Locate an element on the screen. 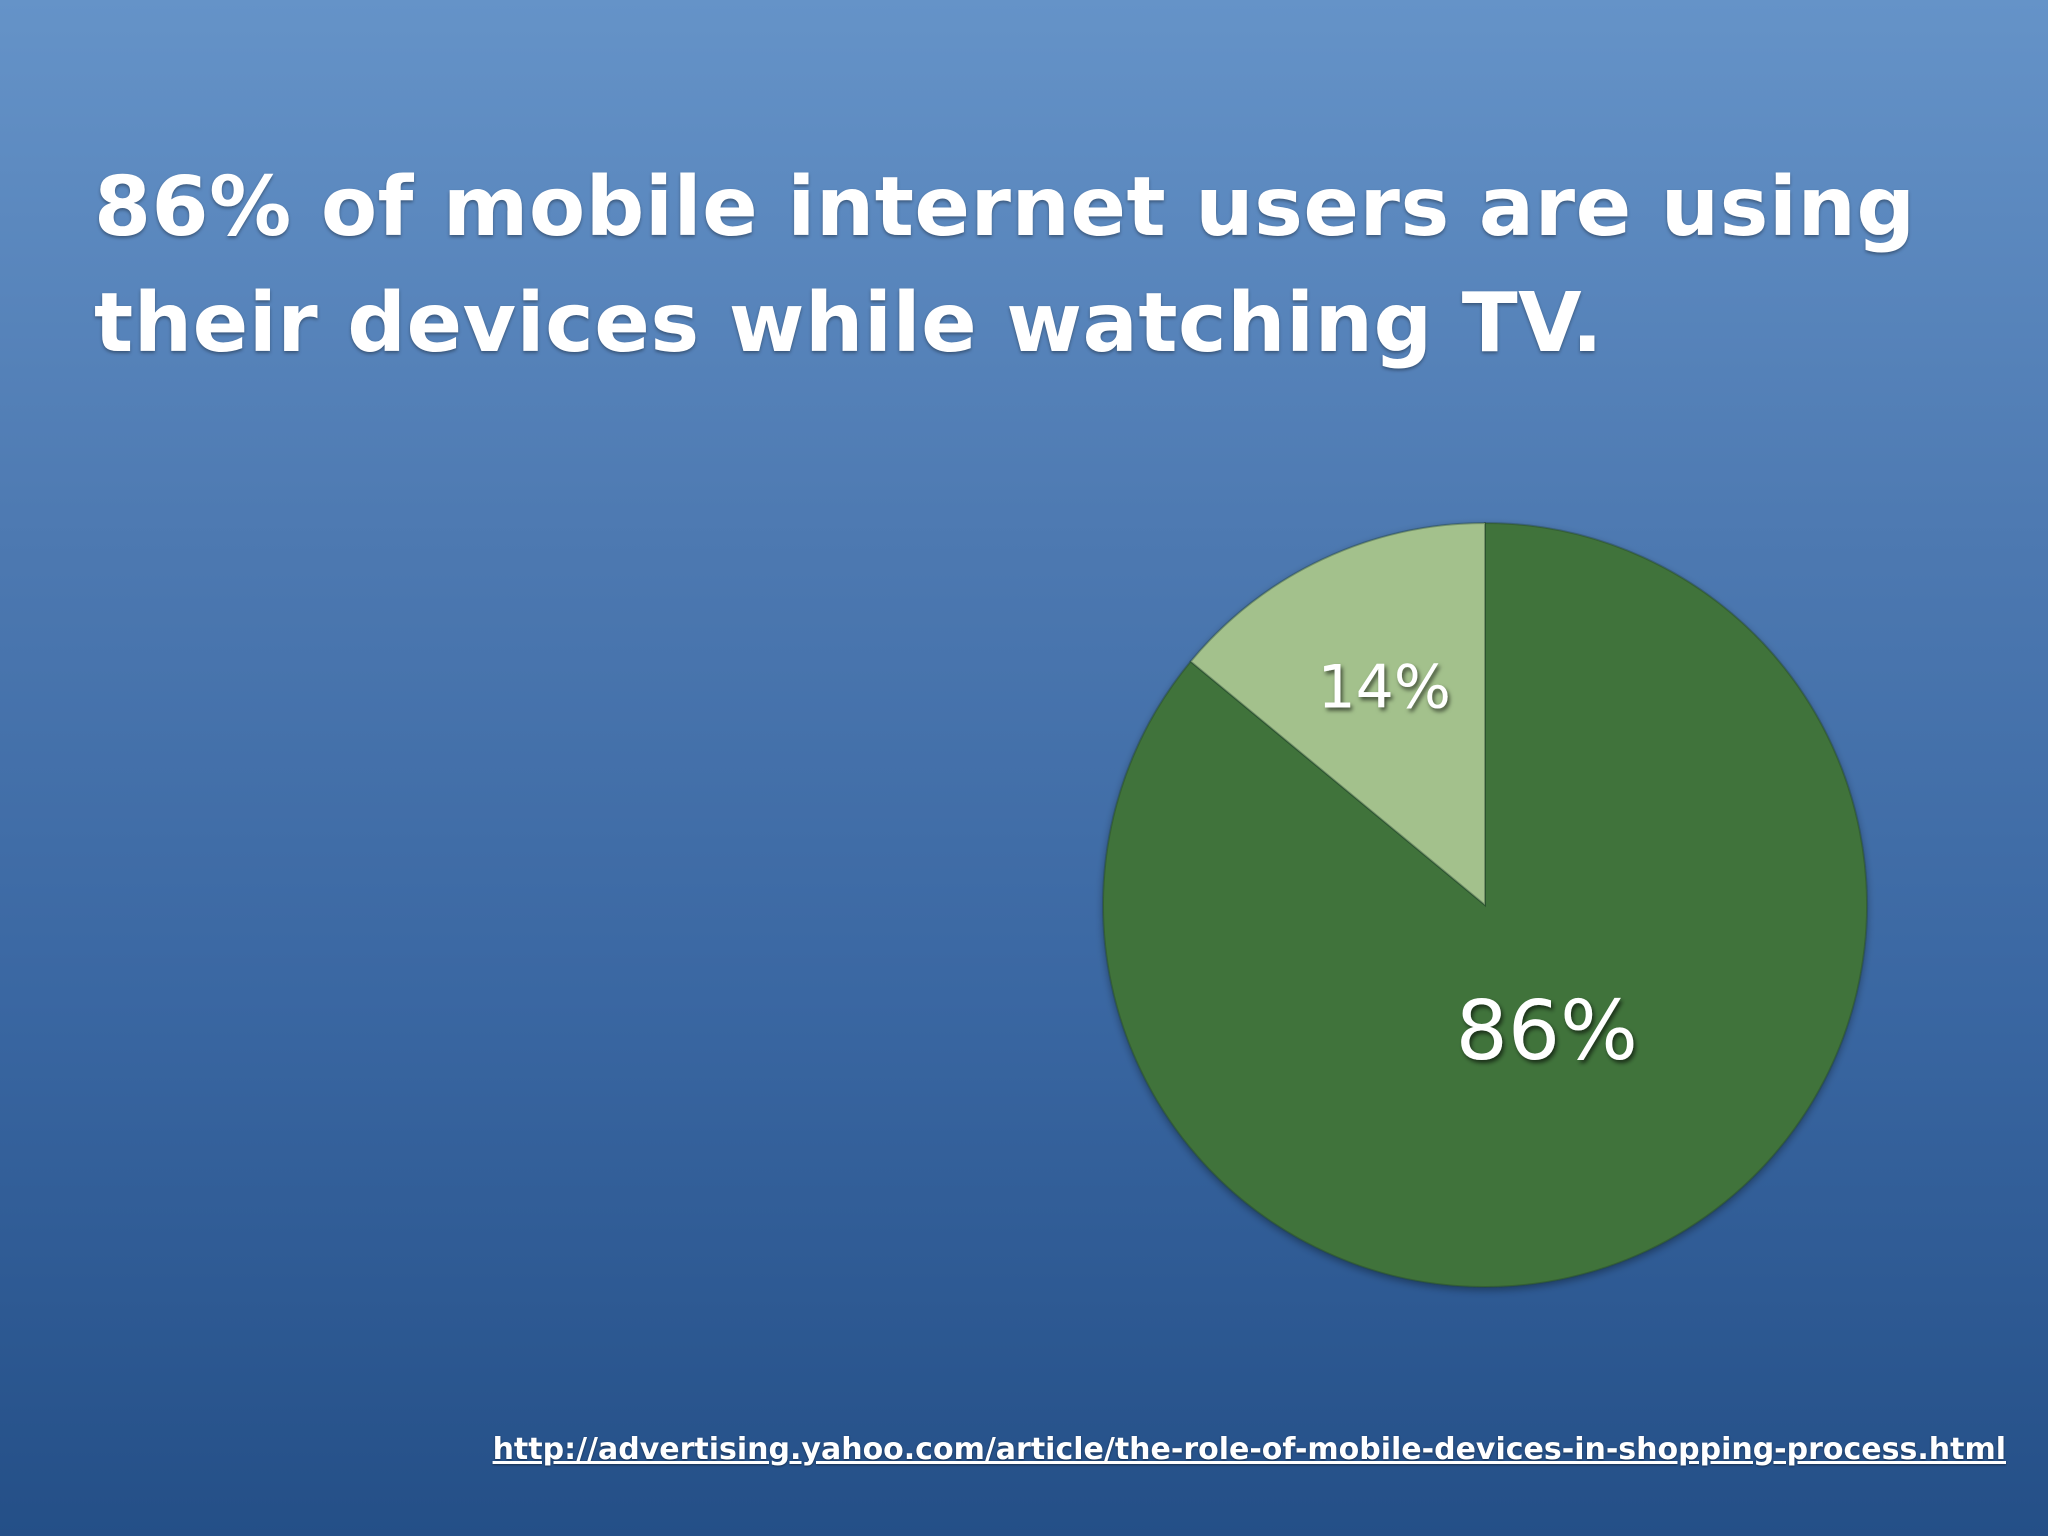  slide-title-line-1: 86% of mobile internet users are using is located at coordinates (1005, 207).